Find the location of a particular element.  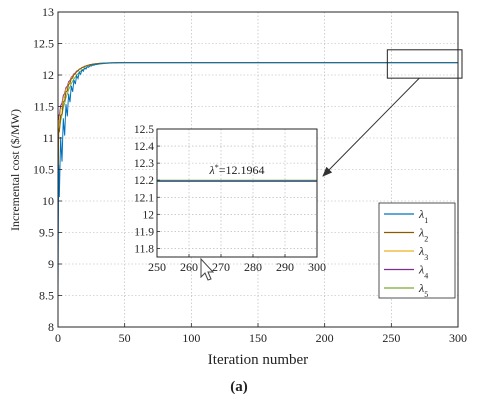

y-tick-label: 12.5 is located at coordinates (43, 44).